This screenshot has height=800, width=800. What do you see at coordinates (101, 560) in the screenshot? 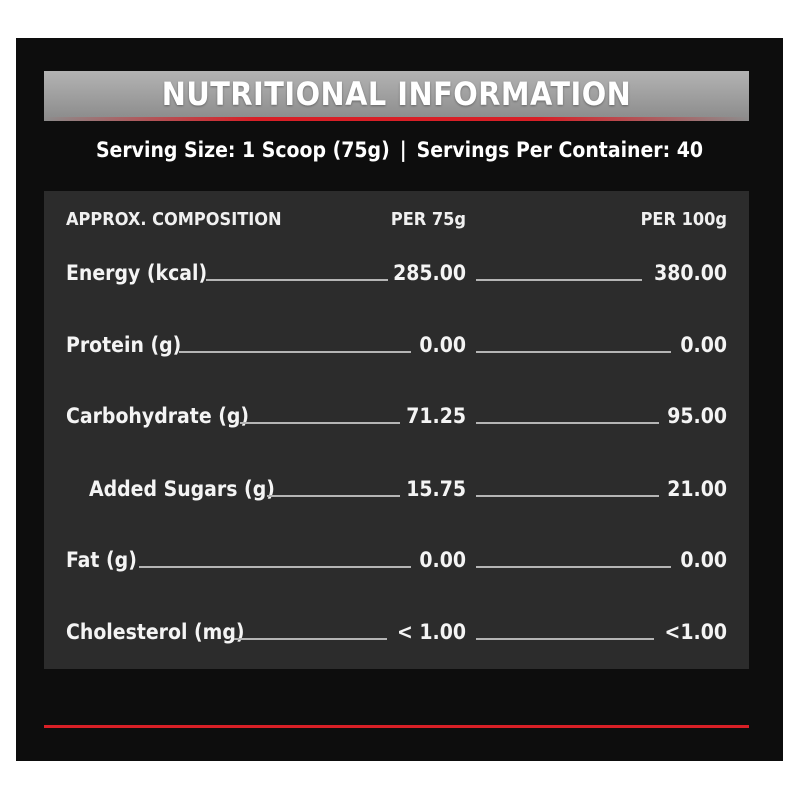
I see `row-label: Fat (g)` at bounding box center [101, 560].